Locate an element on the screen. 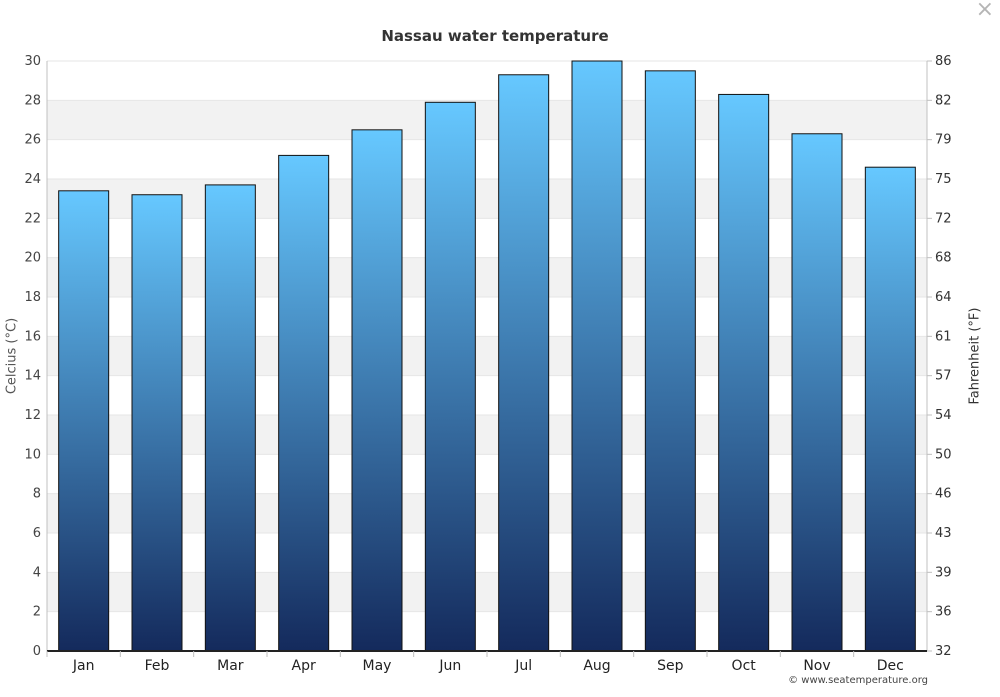 Image resolution: width=1000 pixels, height=697 pixels. x-tick-label-jul: Jul is located at coordinates (523, 666).